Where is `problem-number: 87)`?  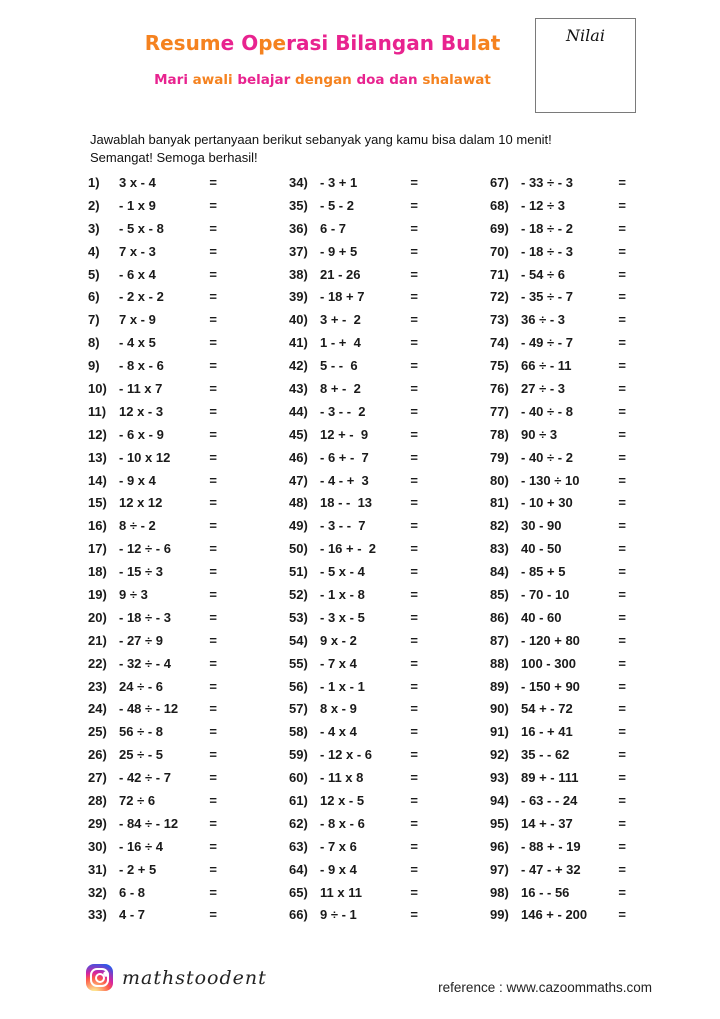 problem-number: 87) is located at coordinates (499, 640).